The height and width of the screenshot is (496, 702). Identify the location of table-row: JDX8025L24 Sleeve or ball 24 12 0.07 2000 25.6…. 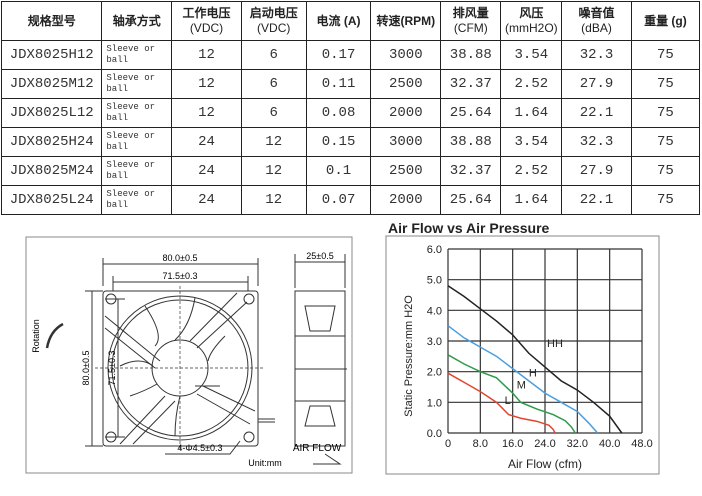
(350, 200).